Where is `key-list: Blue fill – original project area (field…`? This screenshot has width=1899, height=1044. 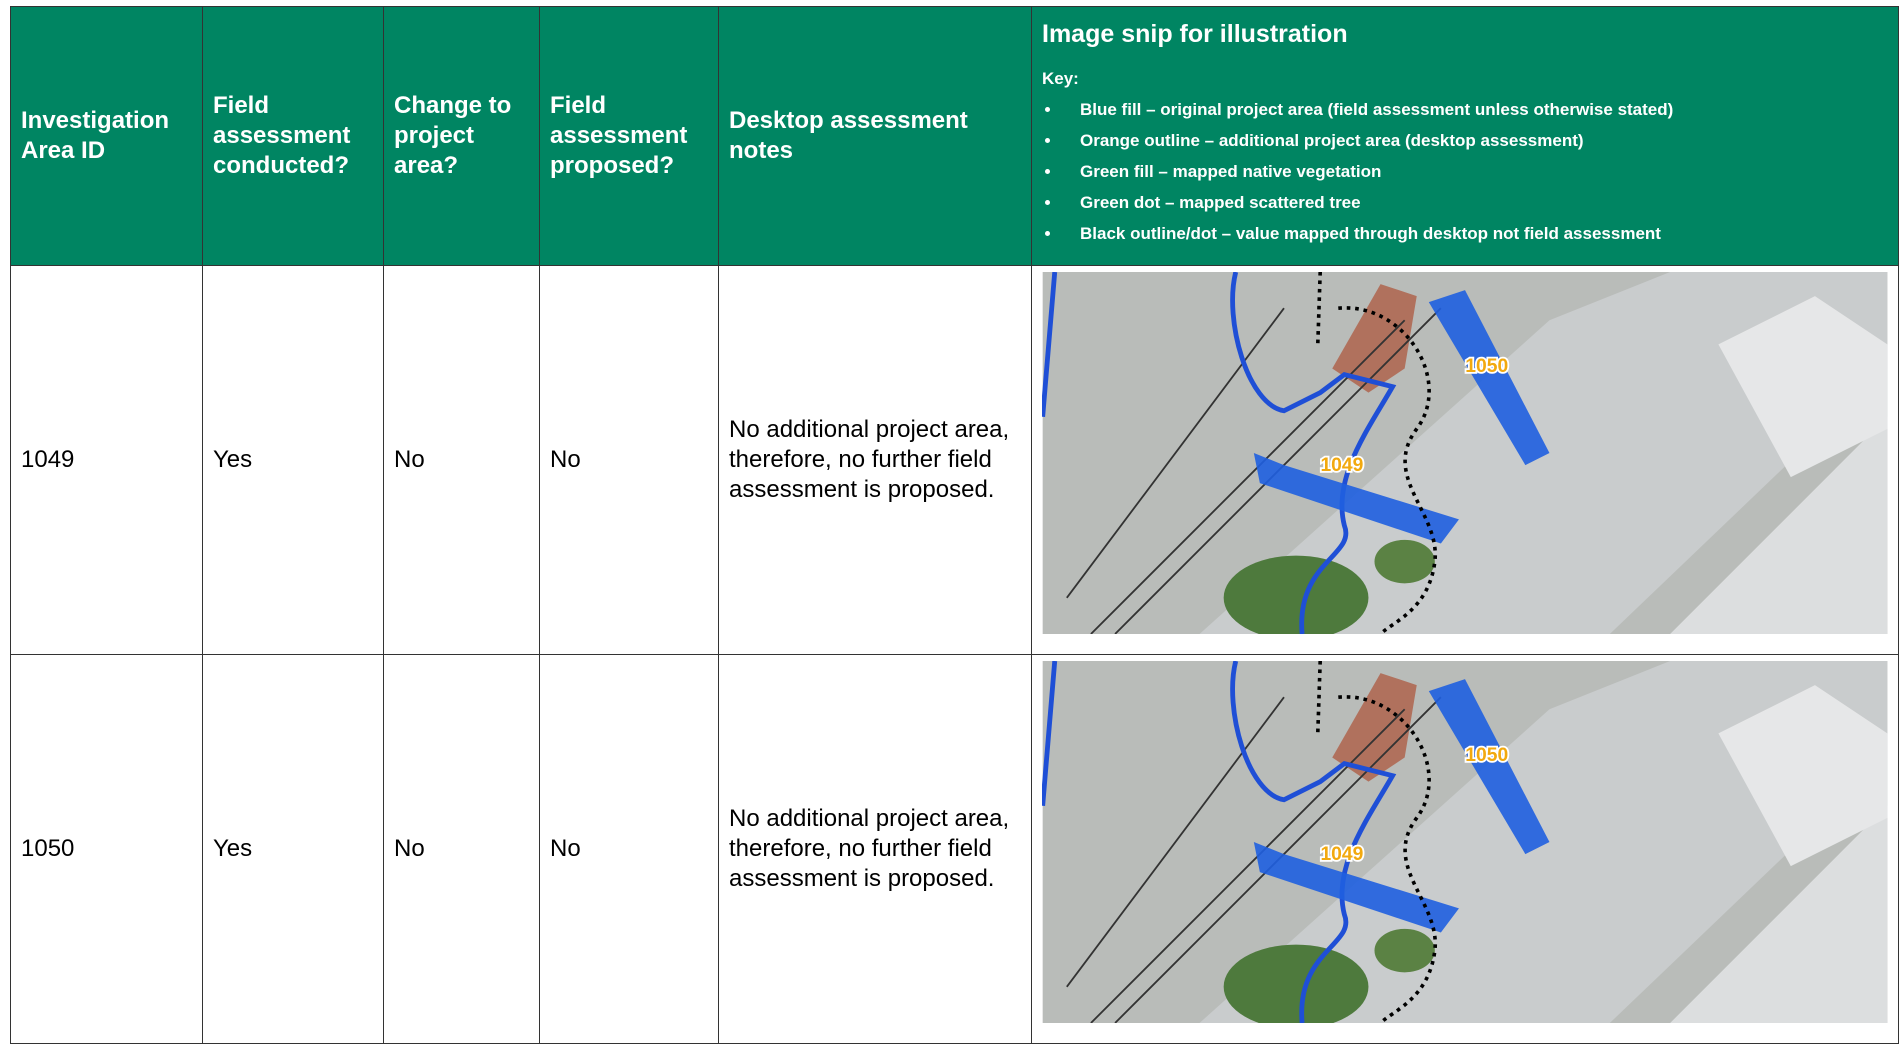 key-list: Blue fill – original project area (field… is located at coordinates (1465, 171).